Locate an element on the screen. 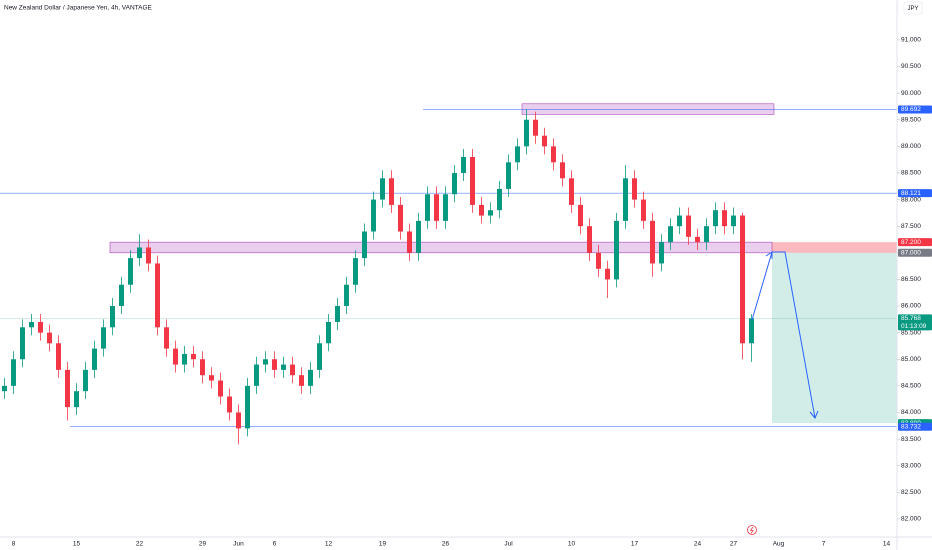  y-tick-label: 85.000 is located at coordinates (911, 359).